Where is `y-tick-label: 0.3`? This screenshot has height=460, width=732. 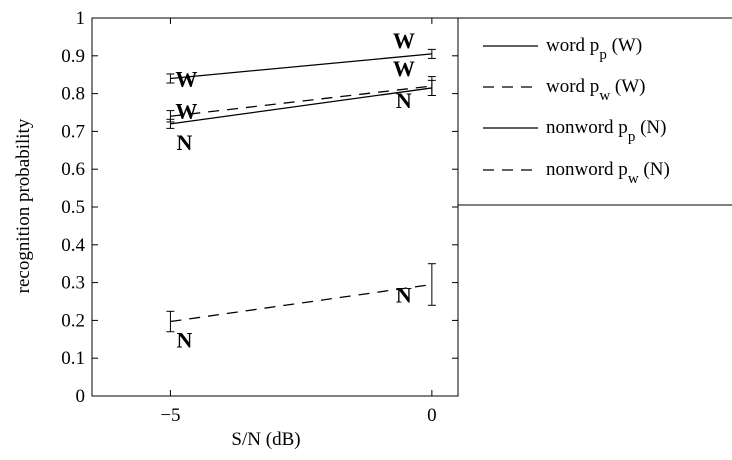 y-tick-label: 0.3 is located at coordinates (73, 283).